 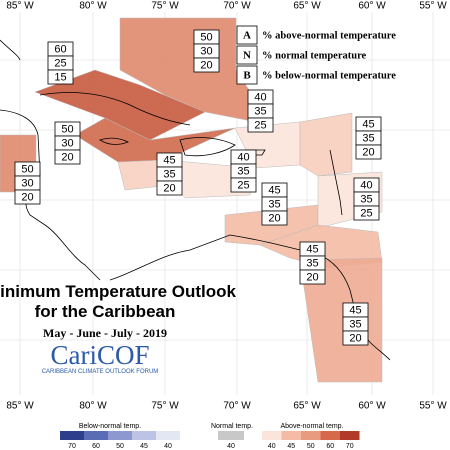 I want to click on probability-value: 60, so click(x=60, y=49).